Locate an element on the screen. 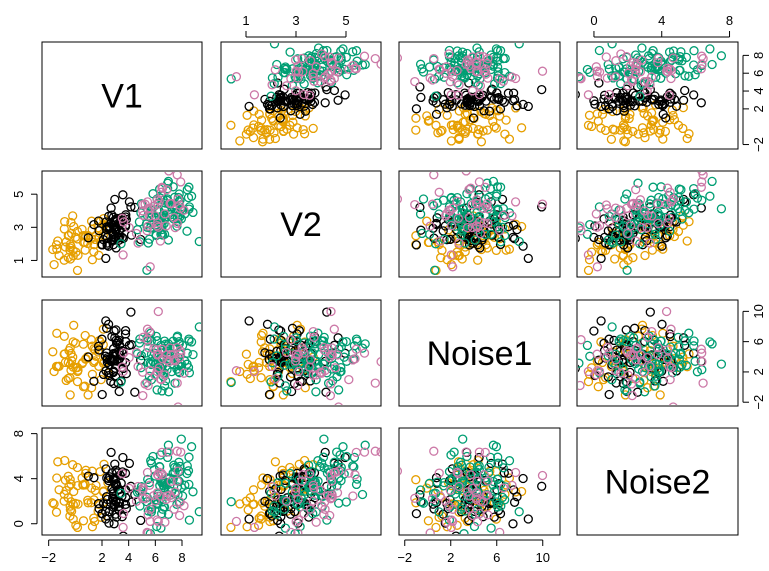  tick-label: 1 is located at coordinates (245, 20).